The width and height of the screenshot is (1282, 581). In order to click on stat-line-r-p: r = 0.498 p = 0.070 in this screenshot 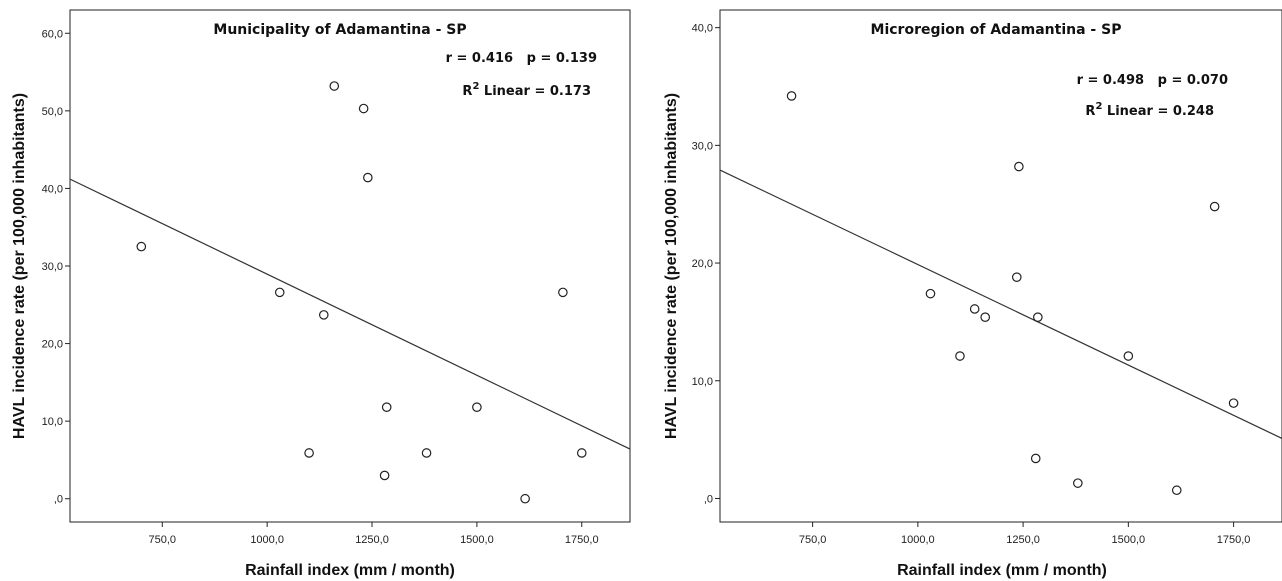, I will do `click(1152, 80)`.